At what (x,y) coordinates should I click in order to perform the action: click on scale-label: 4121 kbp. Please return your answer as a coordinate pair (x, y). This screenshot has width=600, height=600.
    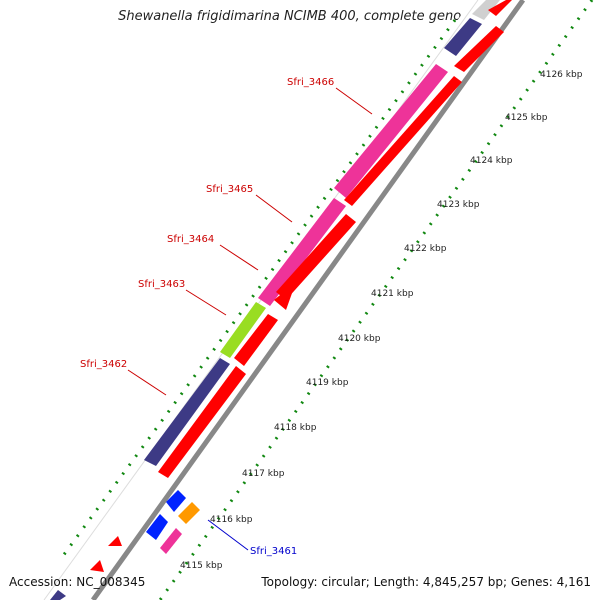
    Looking at the image, I should click on (392, 294).